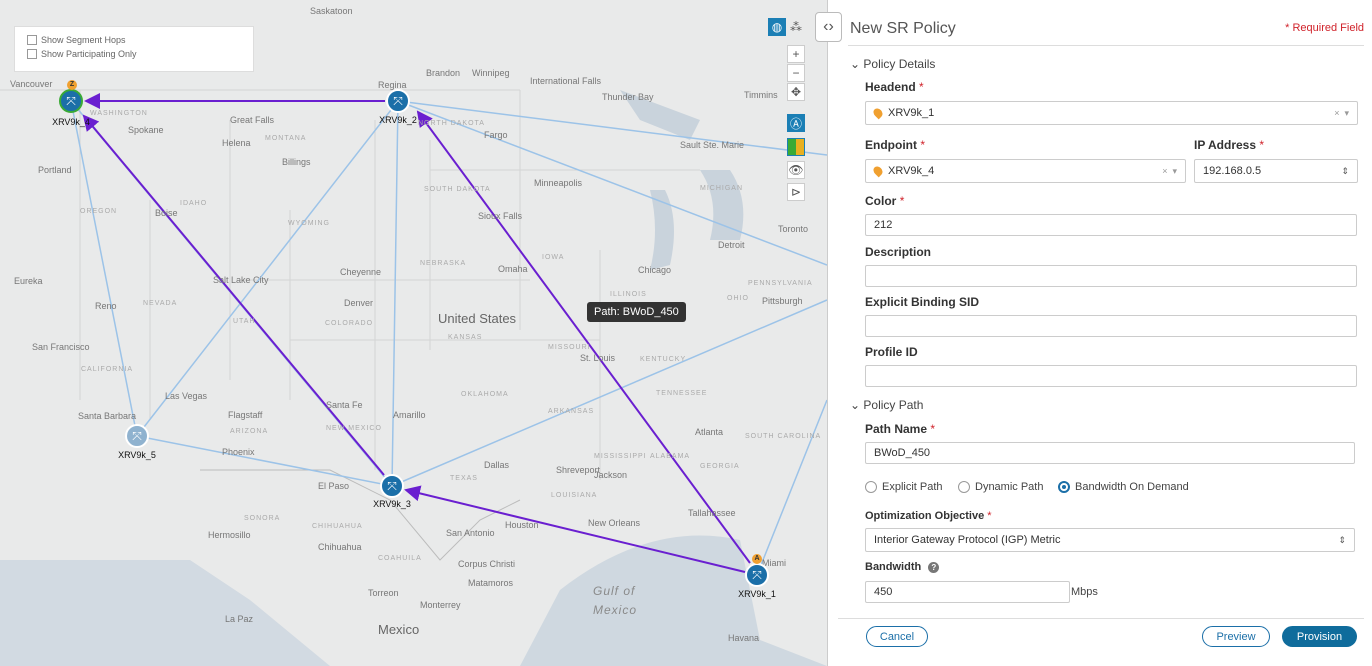 This screenshot has height=666, width=1372. Describe the element at coordinates (897, 636) in the screenshot. I see `cancel-button: Cancel` at that location.